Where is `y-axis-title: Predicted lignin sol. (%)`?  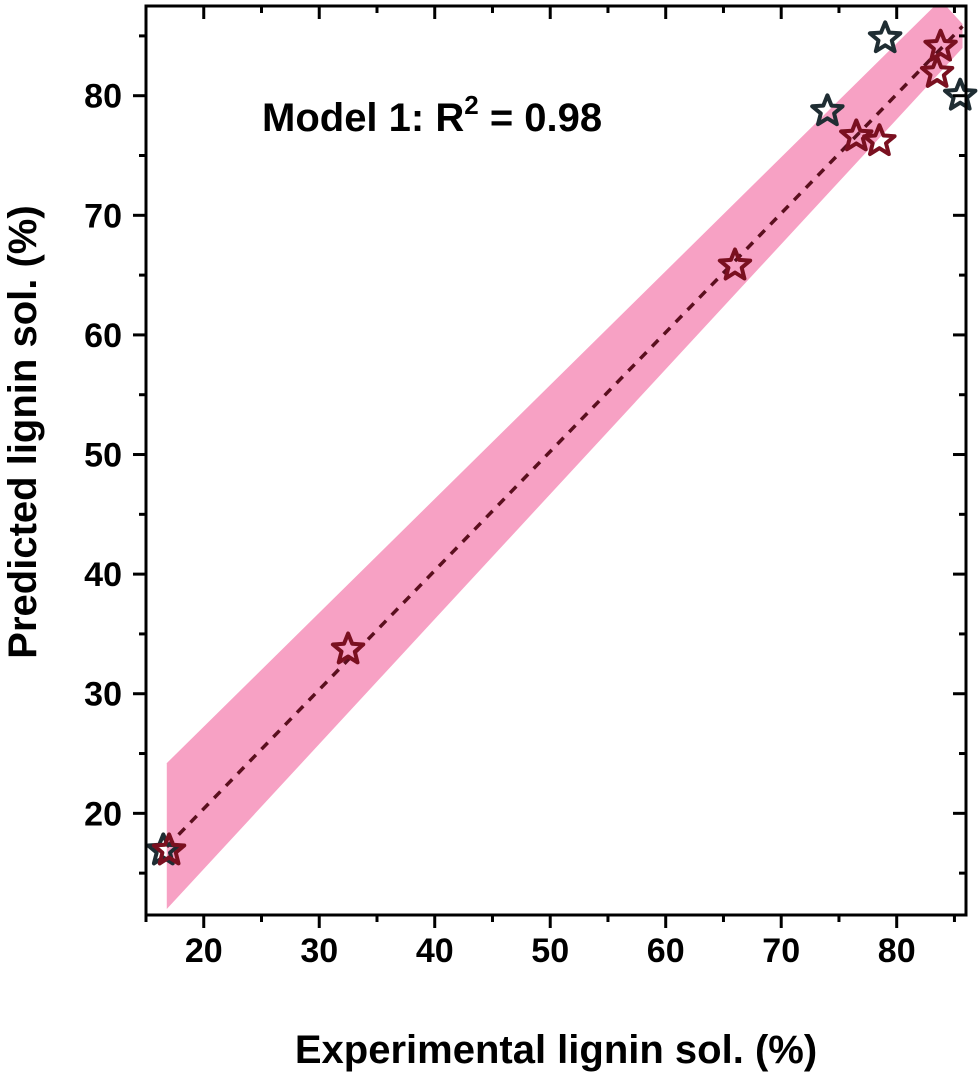 y-axis-title: Predicted lignin sol. (%) is located at coordinates (23, 431).